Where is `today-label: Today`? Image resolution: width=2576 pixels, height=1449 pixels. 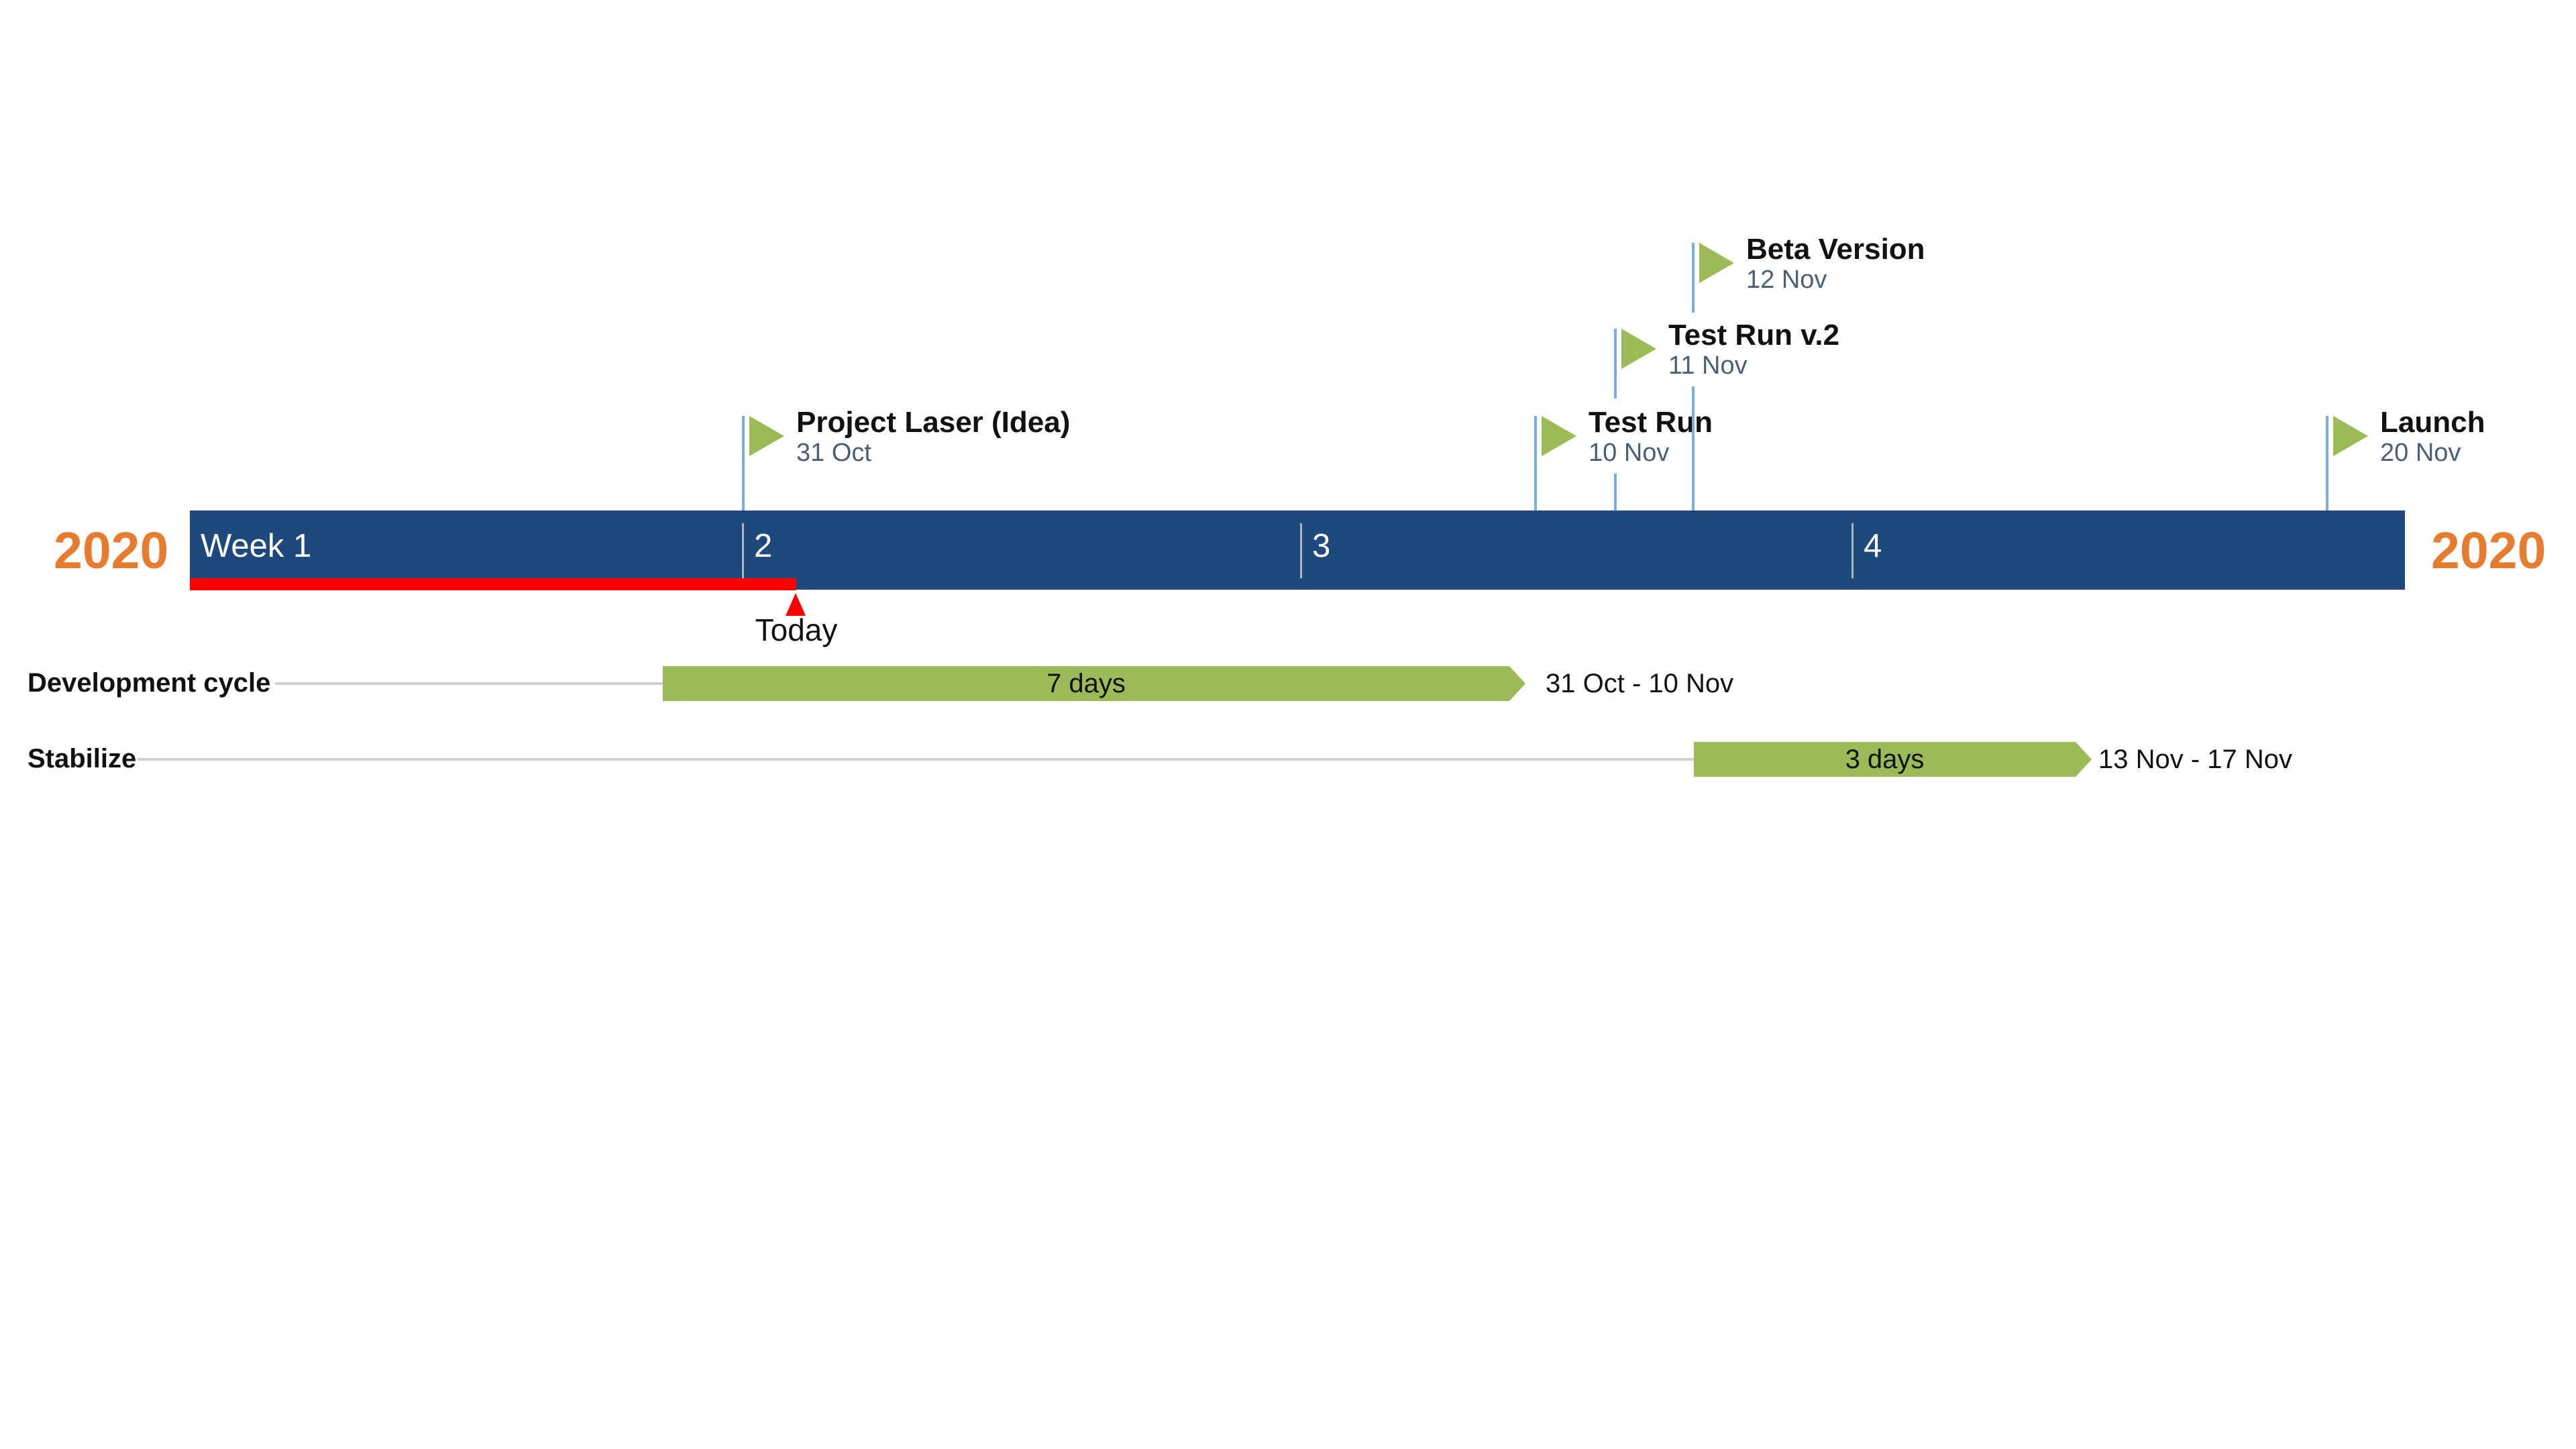
today-label: Today is located at coordinates (796, 629).